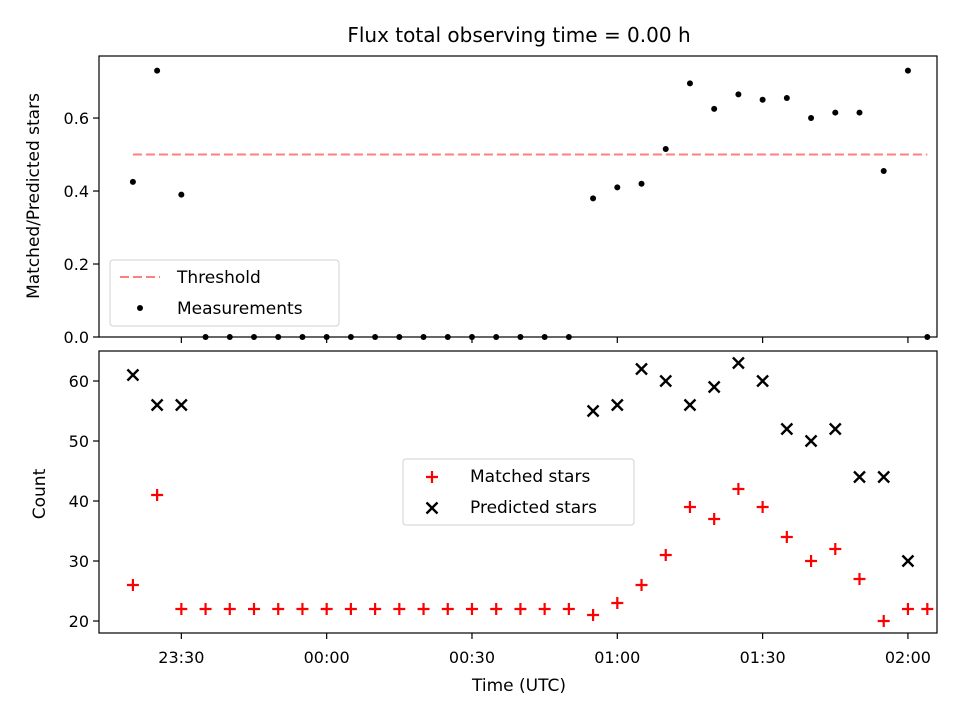 The height and width of the screenshot is (720, 960). What do you see at coordinates (530, 477) in the screenshot?
I see `legend-matched-label: Matched stars` at bounding box center [530, 477].